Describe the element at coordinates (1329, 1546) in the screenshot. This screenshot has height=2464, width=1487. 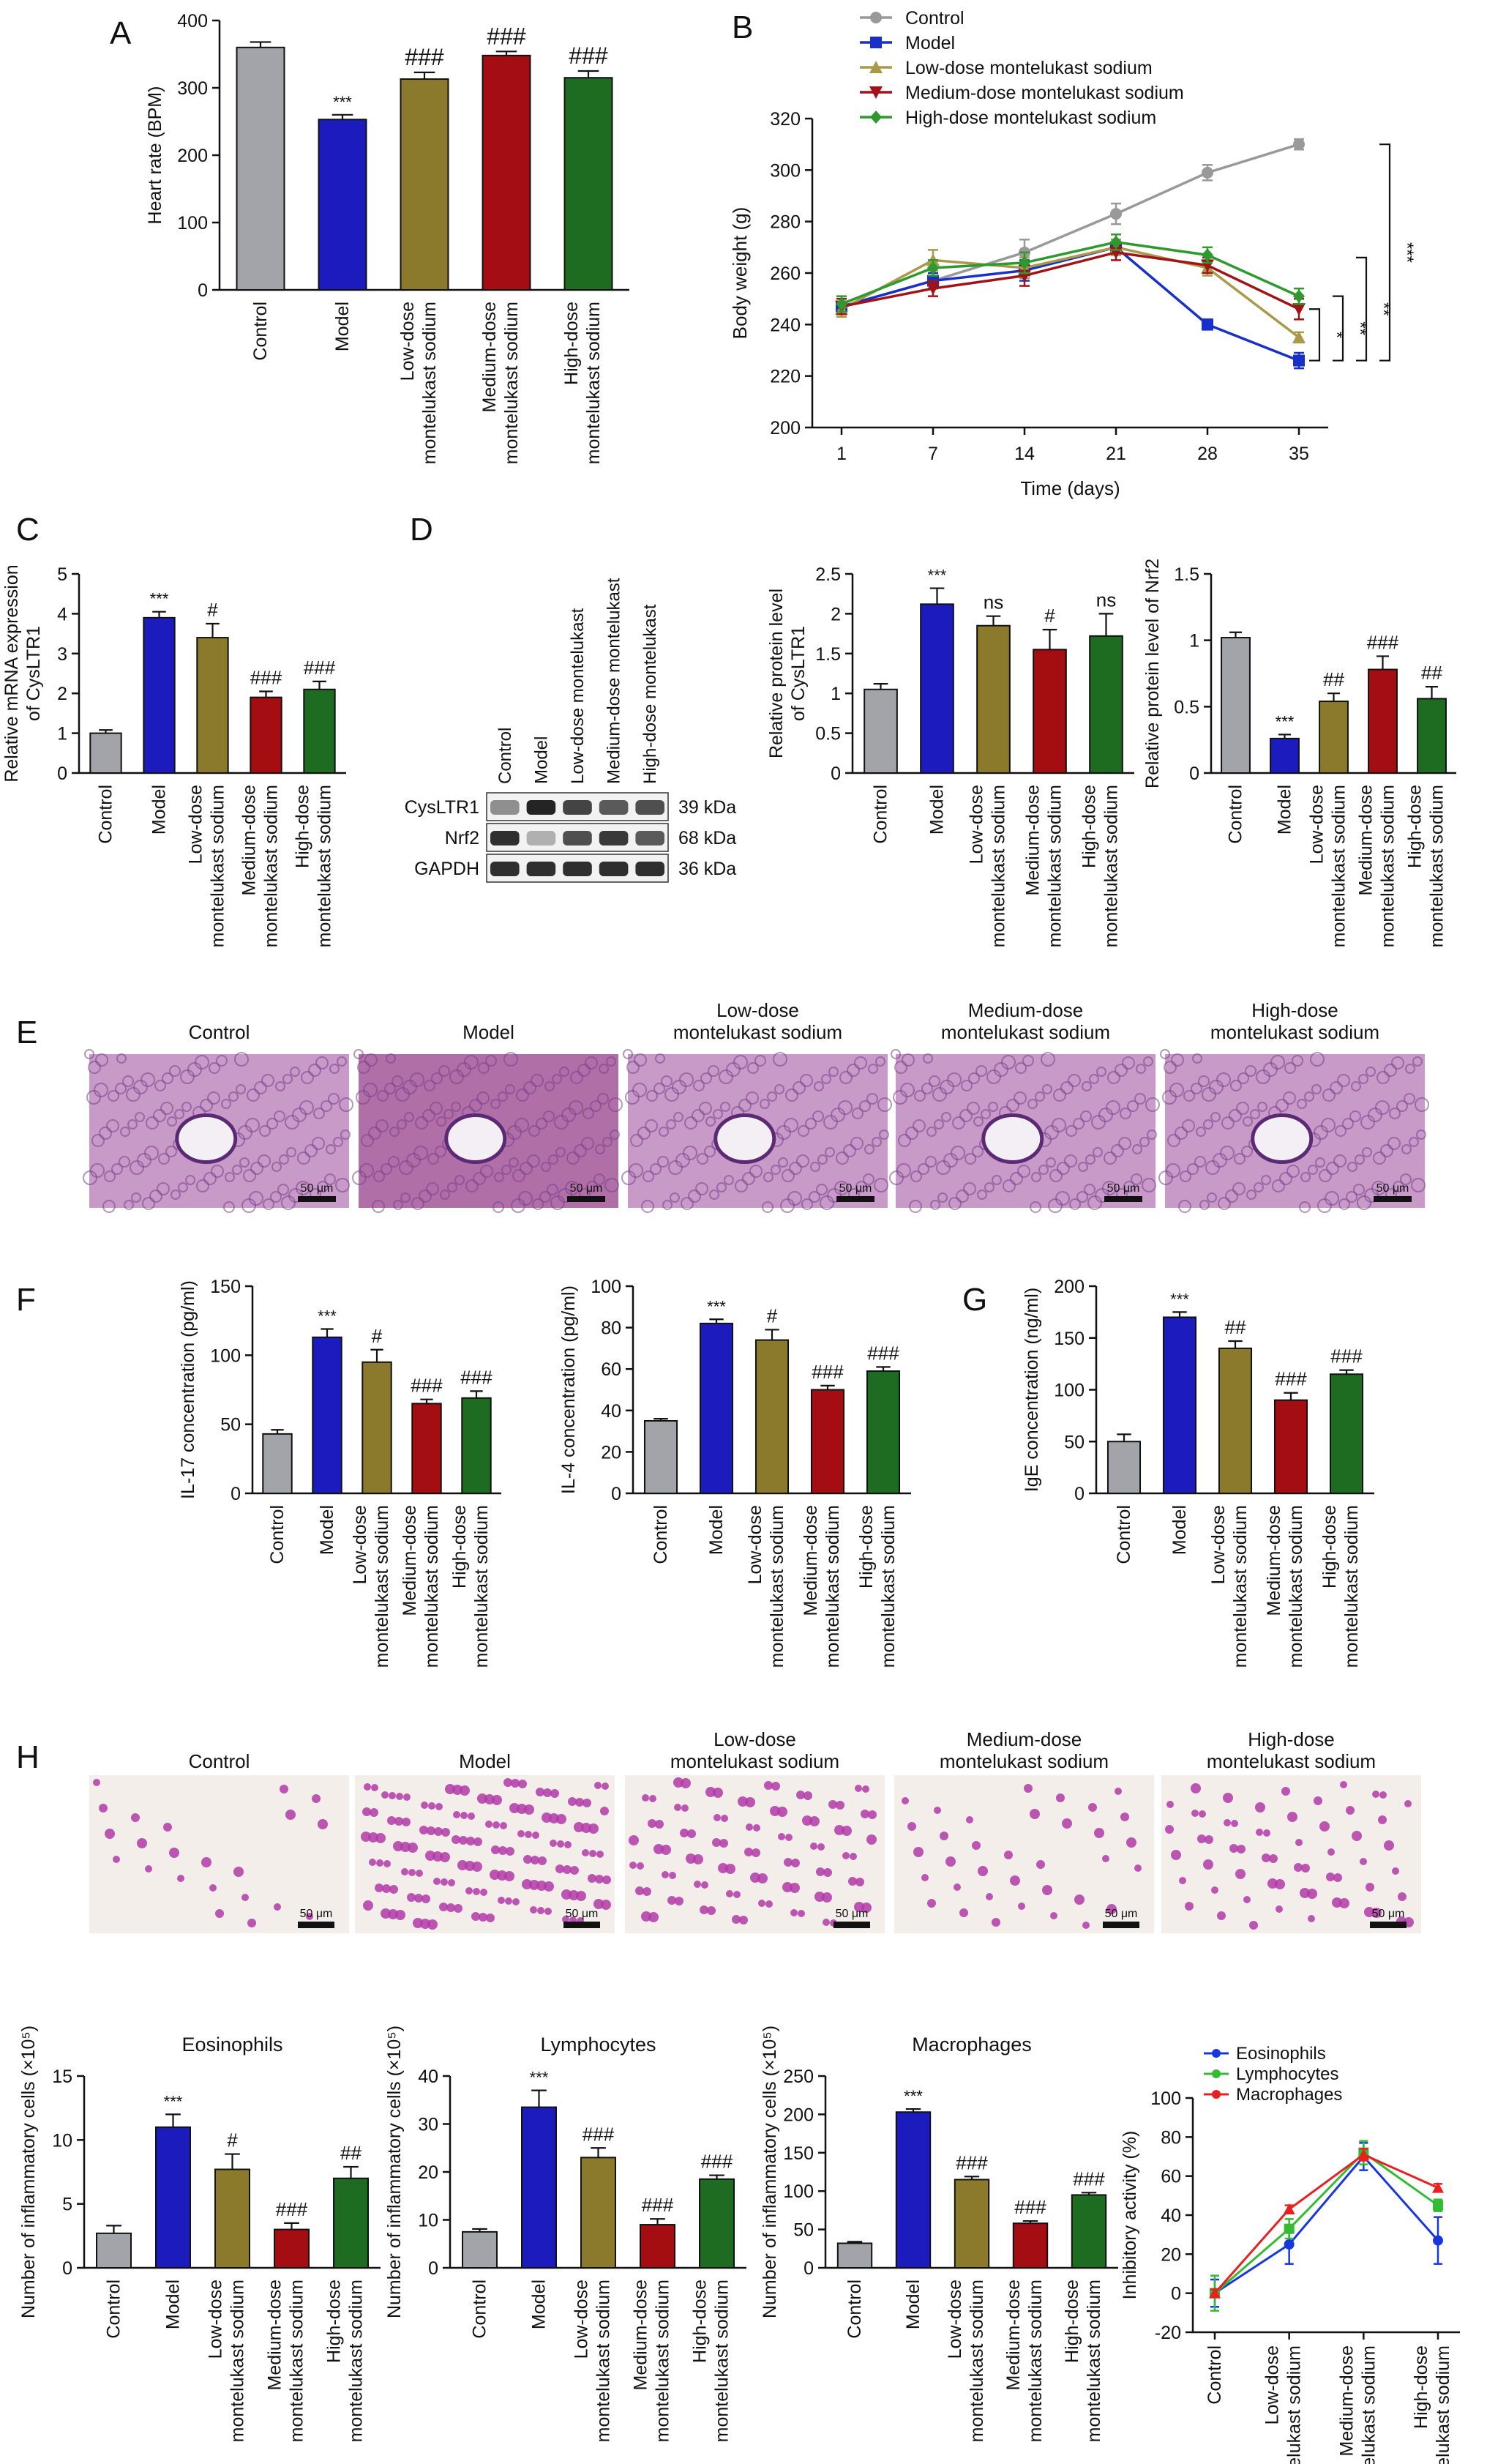
I see `x-tick-label: High-dose` at that location.